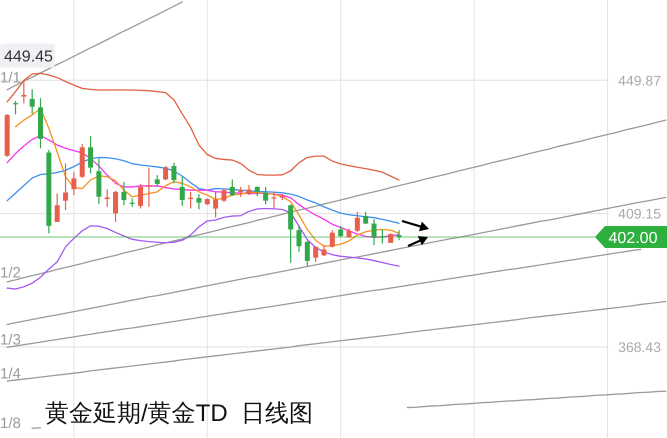 Image resolution: width=667 pixels, height=438 pixels. What do you see at coordinates (10, 273) in the screenshot?
I see `series-label: 1/2` at bounding box center [10, 273].